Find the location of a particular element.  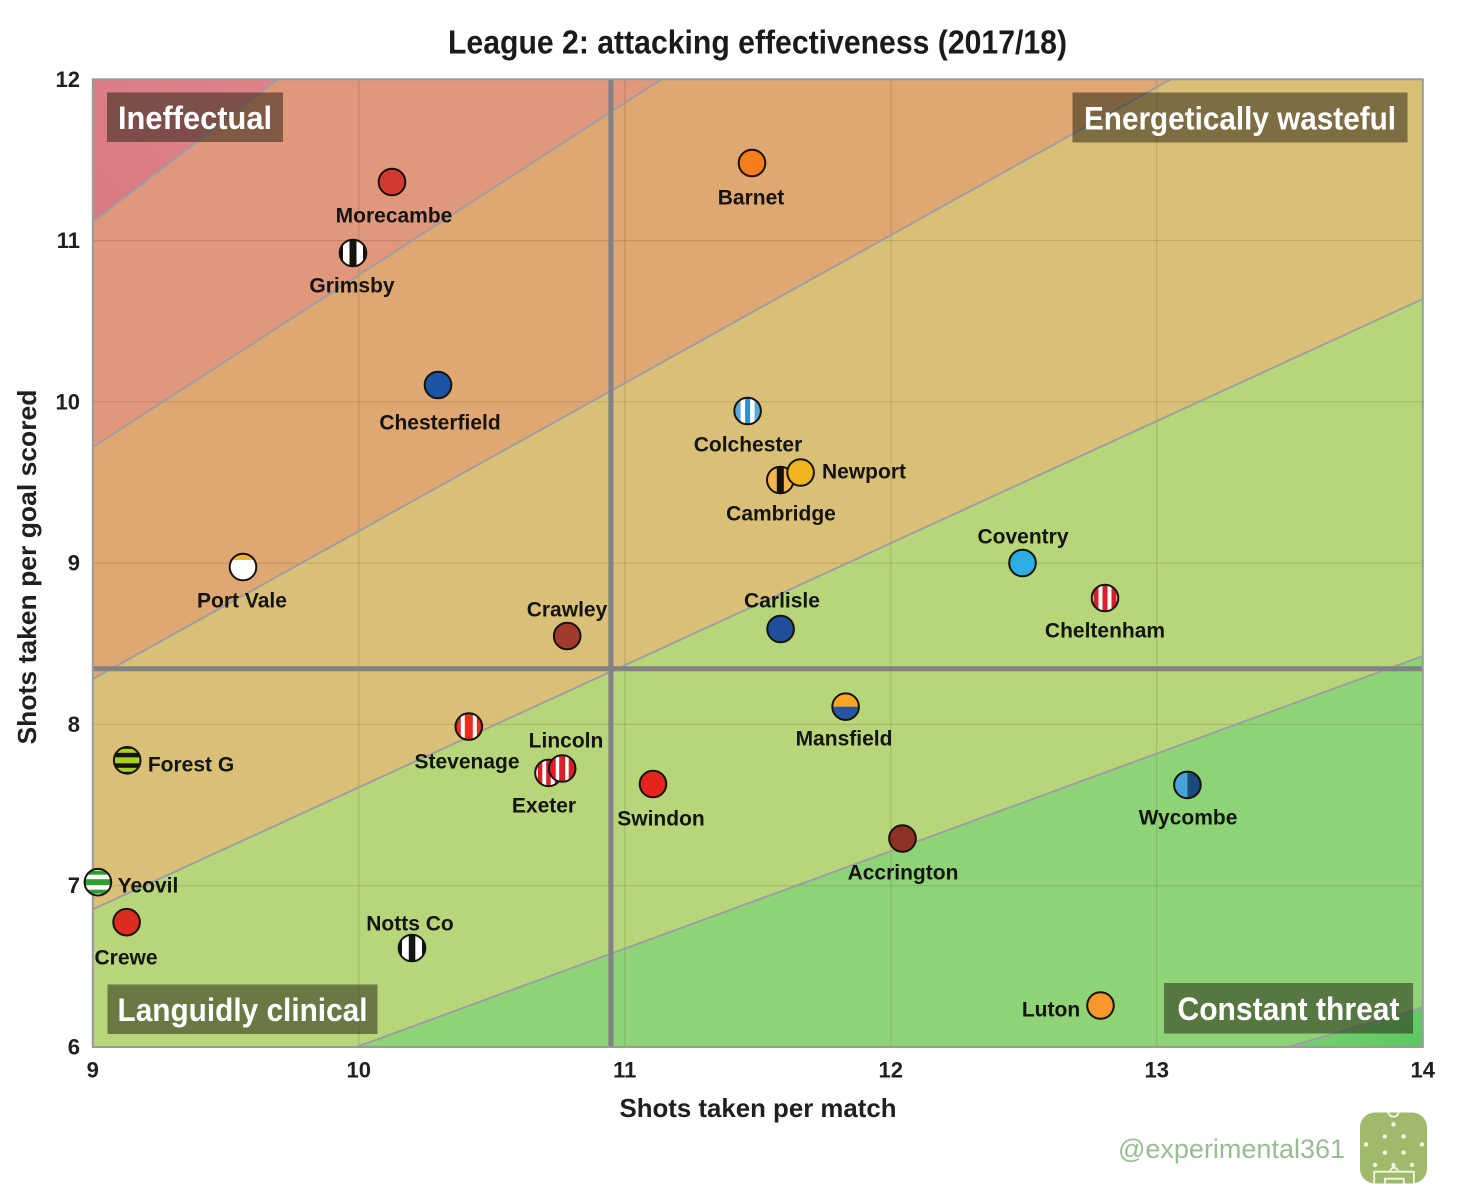

svg-text: Morecambe is located at coordinates (394, 216).